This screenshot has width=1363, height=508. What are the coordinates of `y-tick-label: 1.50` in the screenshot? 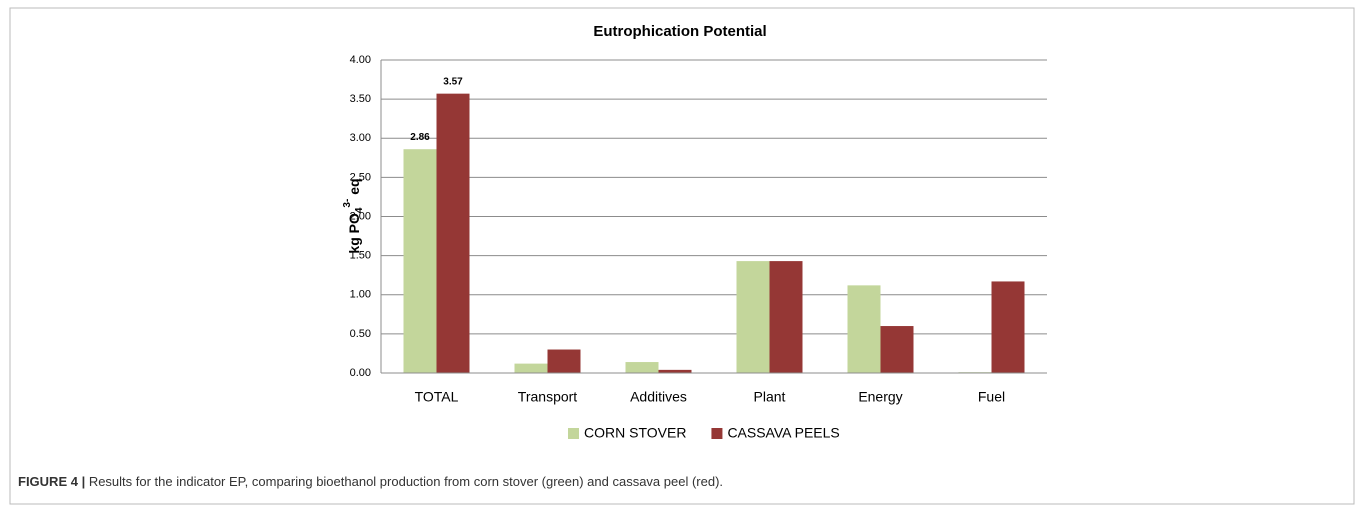 It's located at (360, 256).